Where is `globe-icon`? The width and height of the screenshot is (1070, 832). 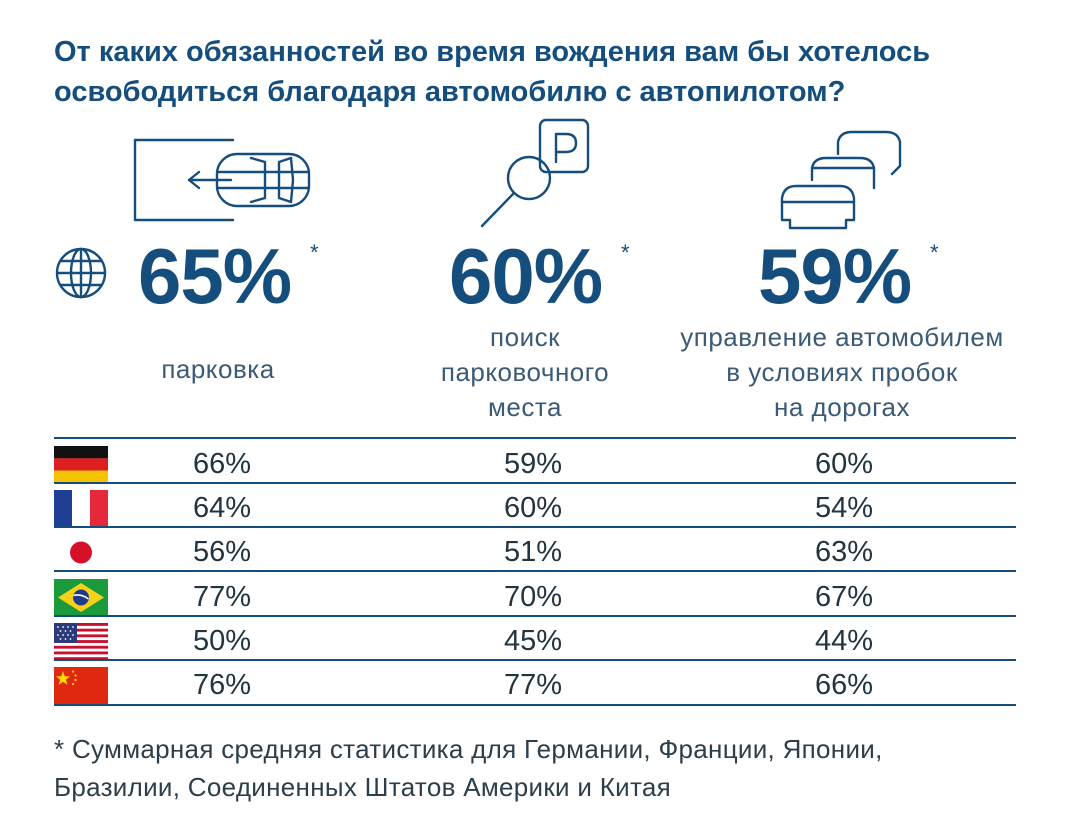 globe-icon is located at coordinates (81, 273).